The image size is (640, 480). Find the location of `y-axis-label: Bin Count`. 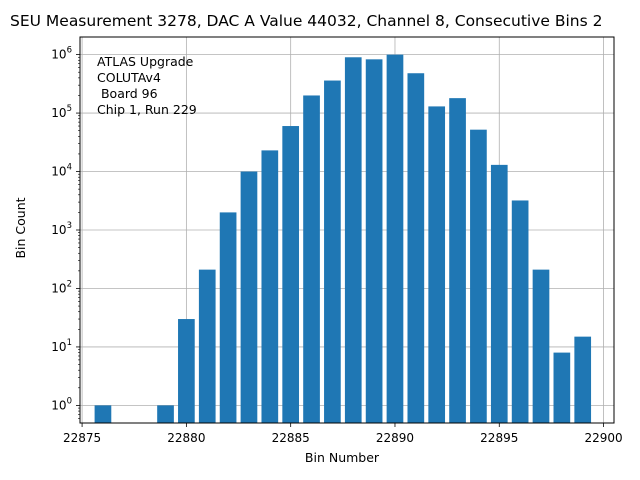

y-axis-label: Bin Count is located at coordinates (20, 227).